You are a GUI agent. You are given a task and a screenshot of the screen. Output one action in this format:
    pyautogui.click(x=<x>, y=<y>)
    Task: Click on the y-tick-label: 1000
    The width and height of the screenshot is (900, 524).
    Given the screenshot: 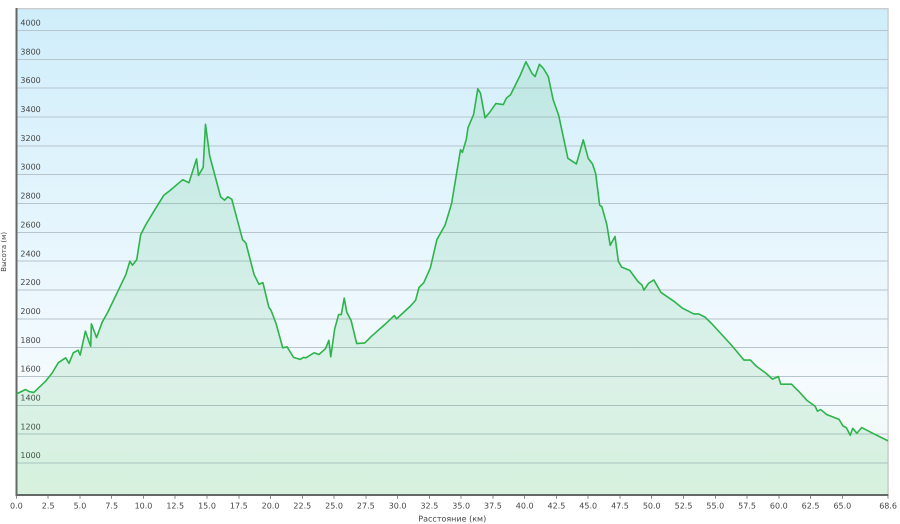 What is the action you would take?
    pyautogui.click(x=30, y=455)
    